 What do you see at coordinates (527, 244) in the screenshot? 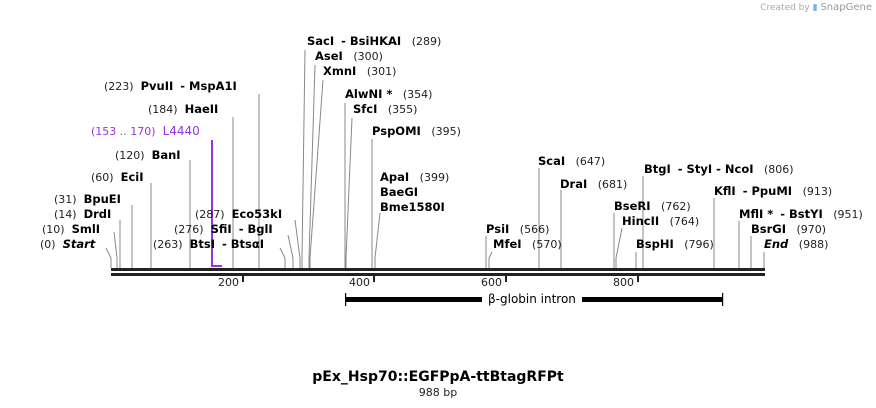
I see `site-mfei: MfeI (570)` at bounding box center [527, 244].